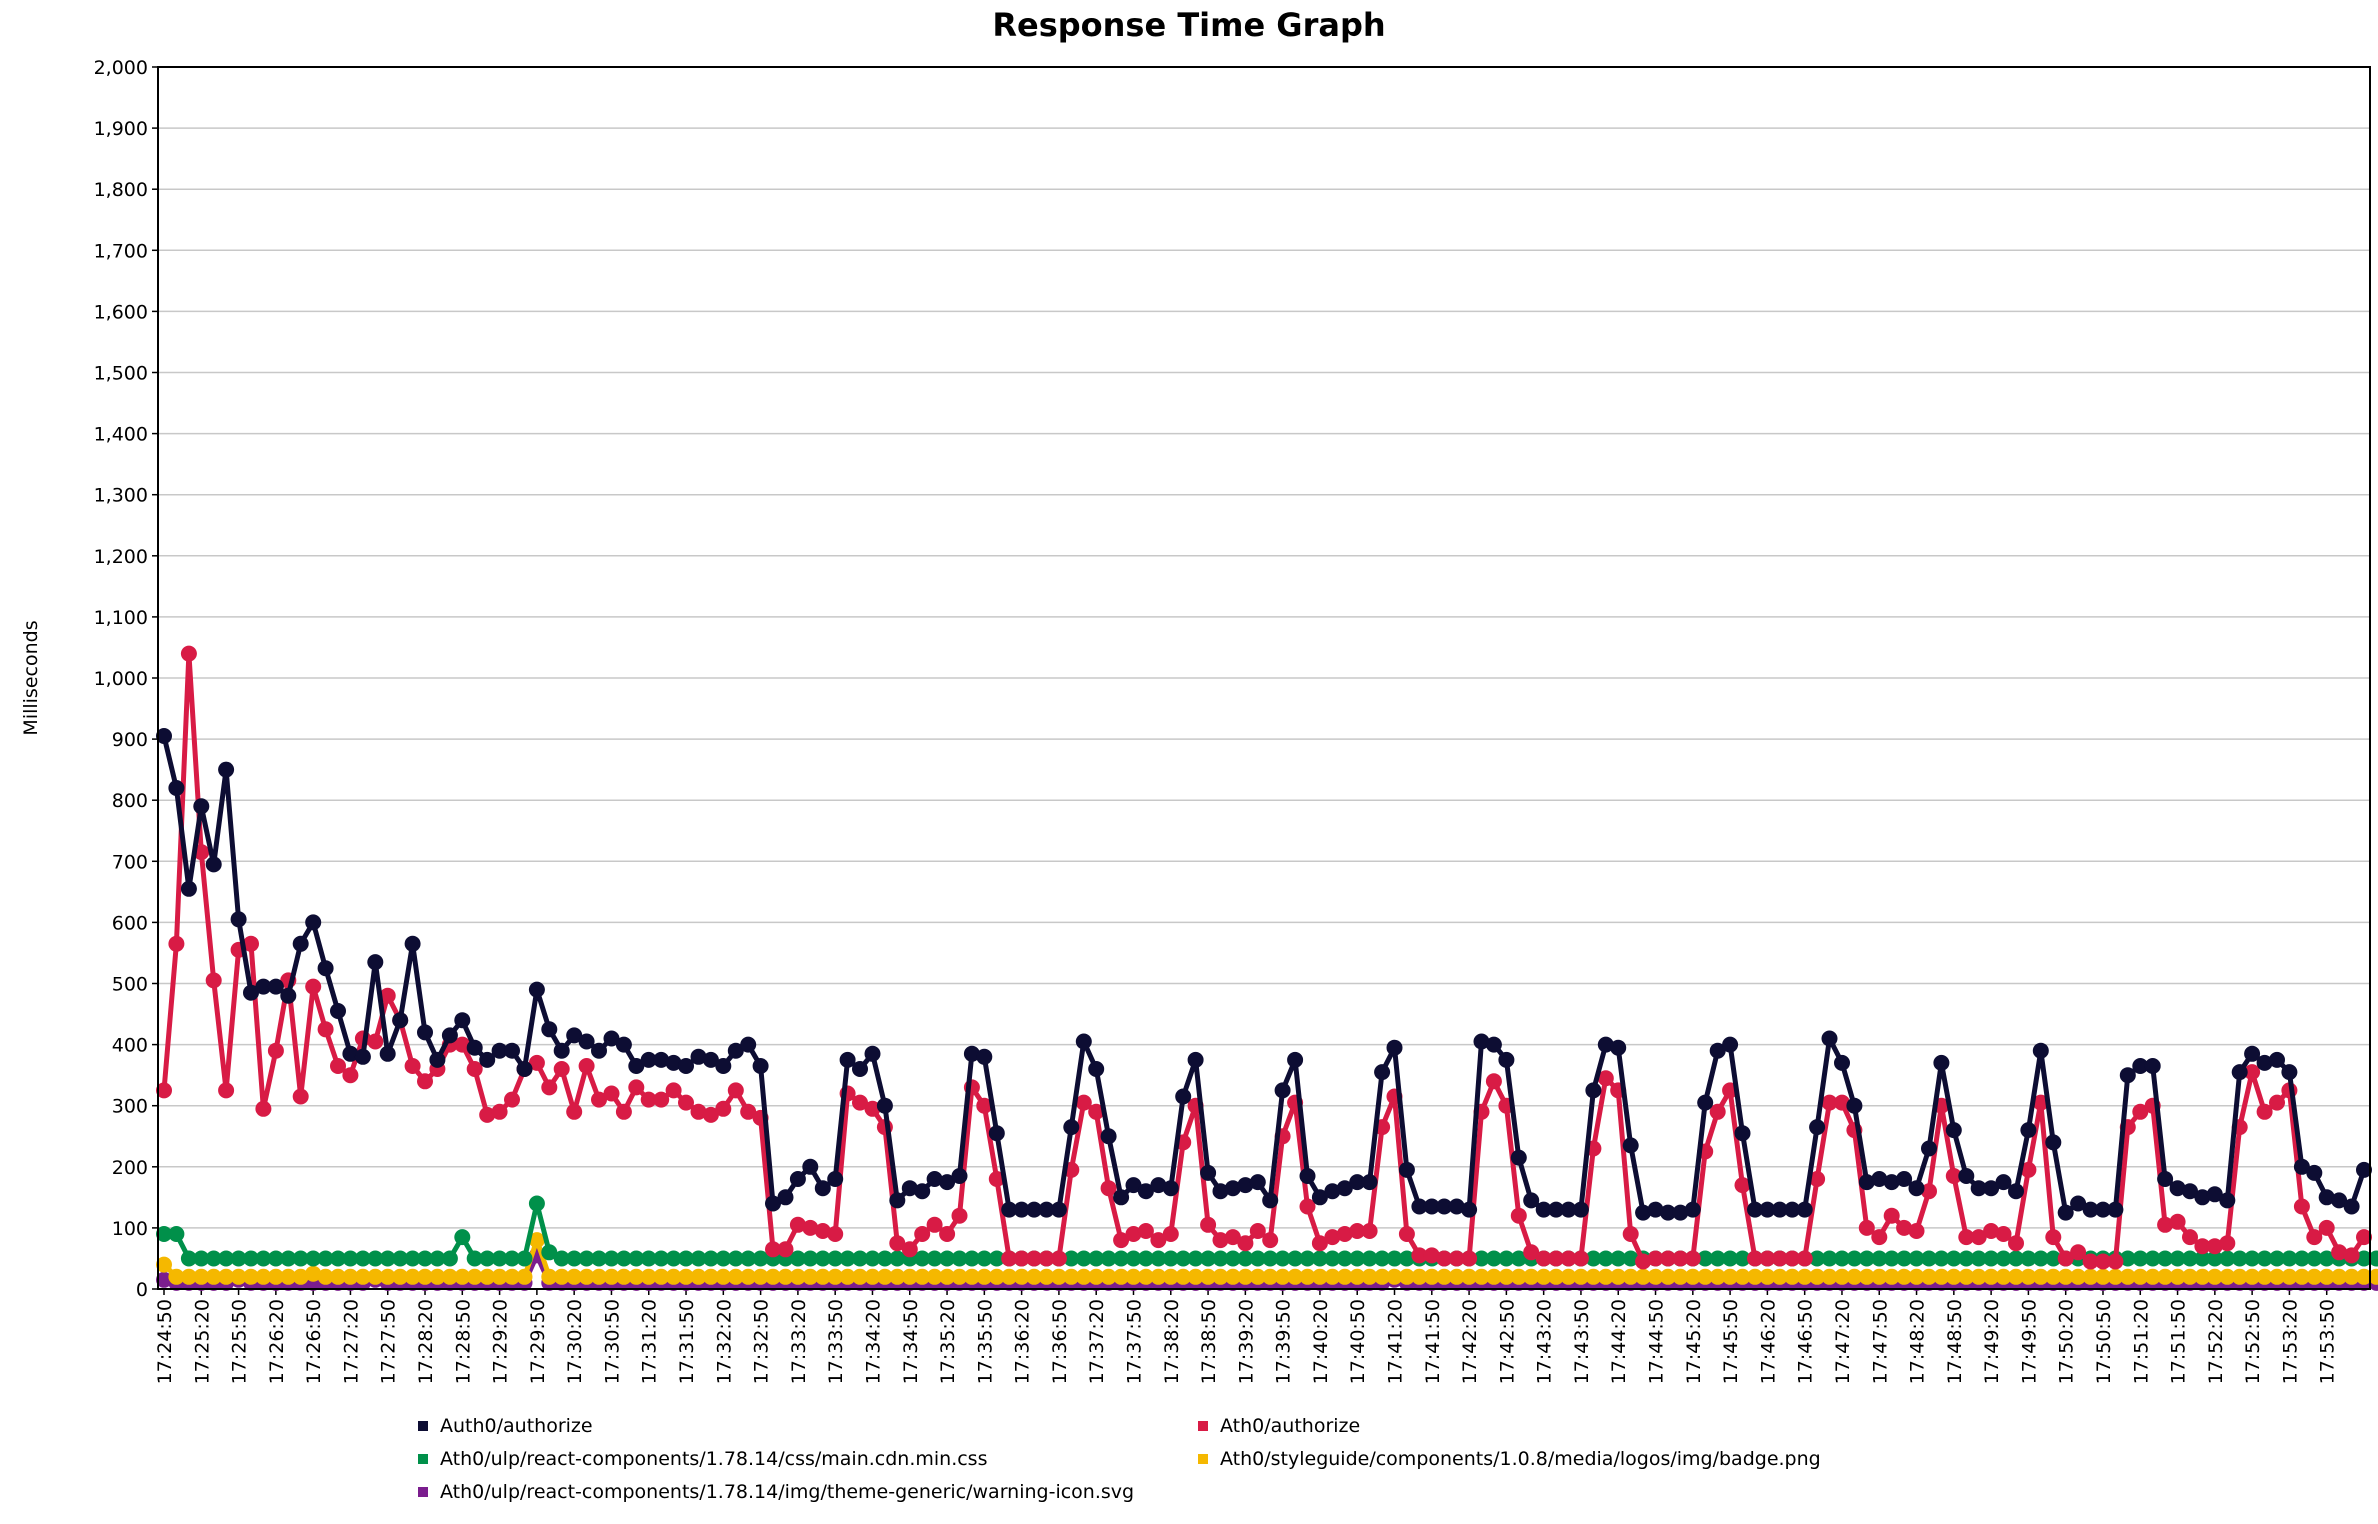  What do you see at coordinates (1955, 1341) in the screenshot?
I see `x-tick-label: 17:48:50` at bounding box center [1955, 1341].